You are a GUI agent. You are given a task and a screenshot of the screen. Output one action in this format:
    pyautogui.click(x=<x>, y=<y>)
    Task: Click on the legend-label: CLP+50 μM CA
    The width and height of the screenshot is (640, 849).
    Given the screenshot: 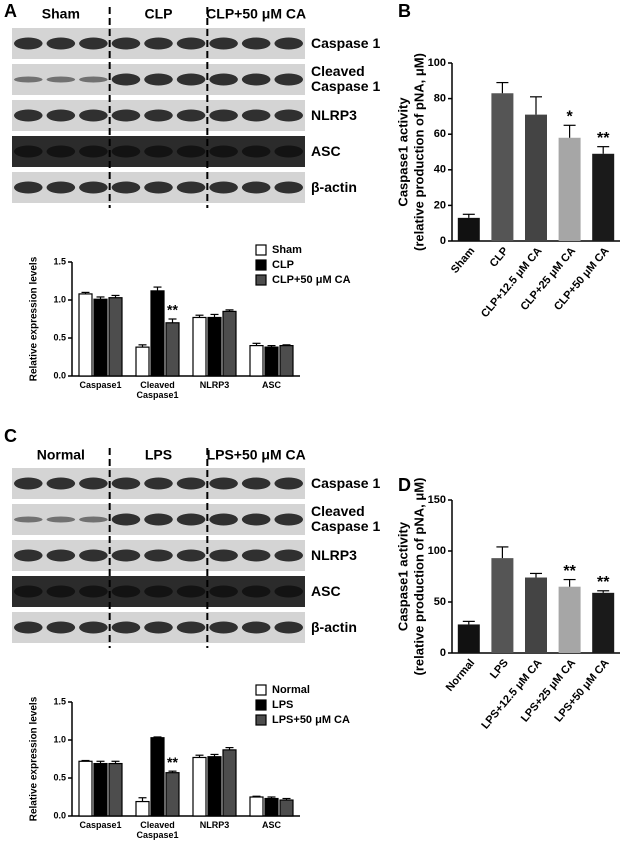 What is the action you would take?
    pyautogui.click(x=311, y=280)
    